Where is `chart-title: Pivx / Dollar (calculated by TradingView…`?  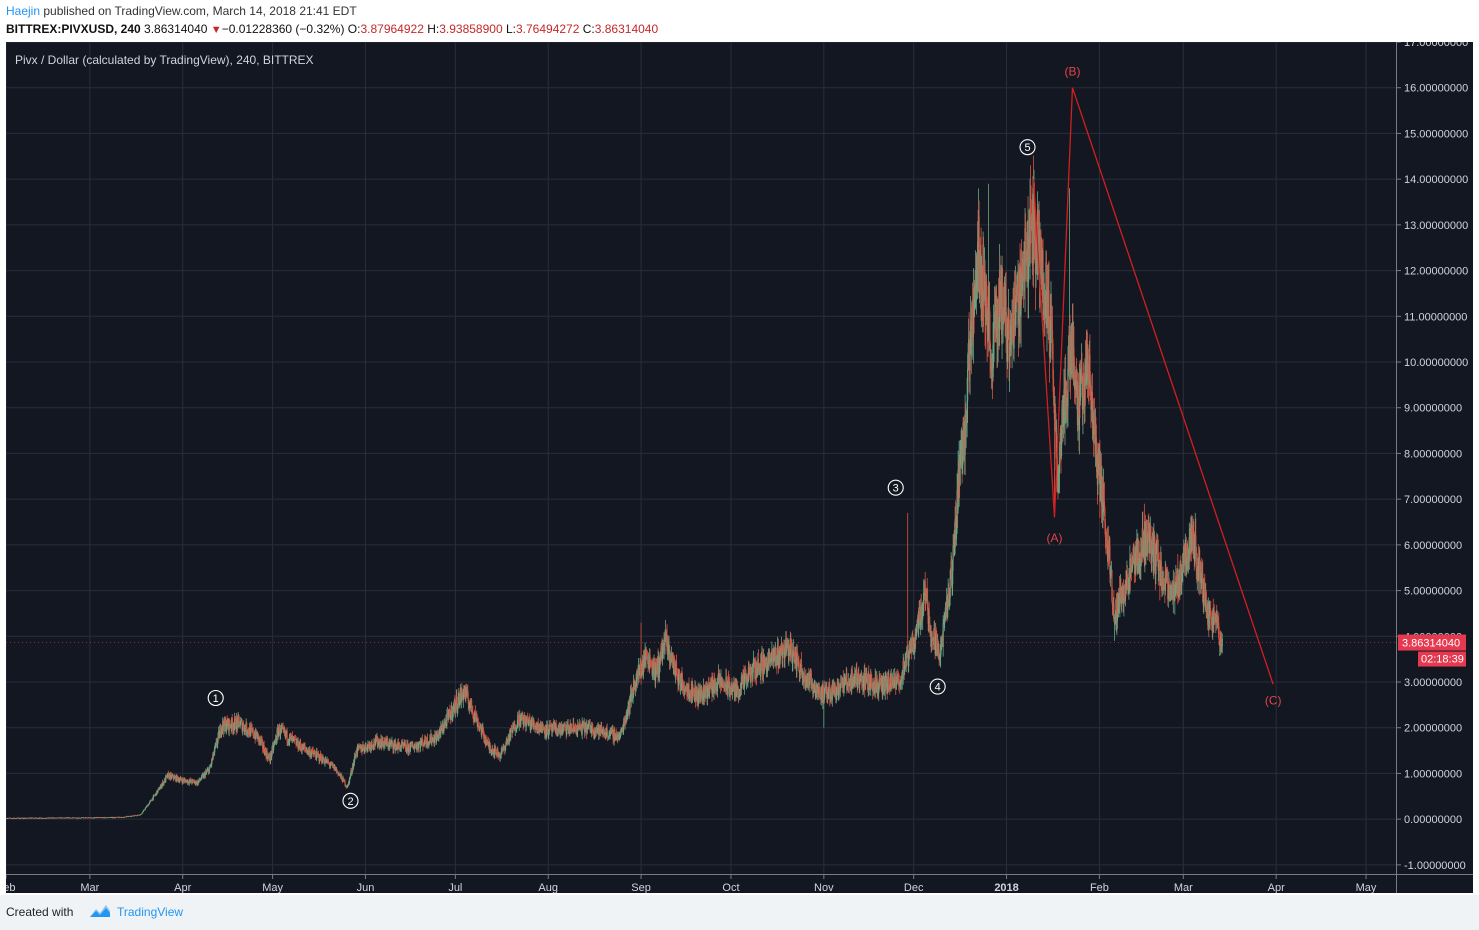 chart-title: Pivx / Dollar (calculated by TradingView… is located at coordinates (164, 60).